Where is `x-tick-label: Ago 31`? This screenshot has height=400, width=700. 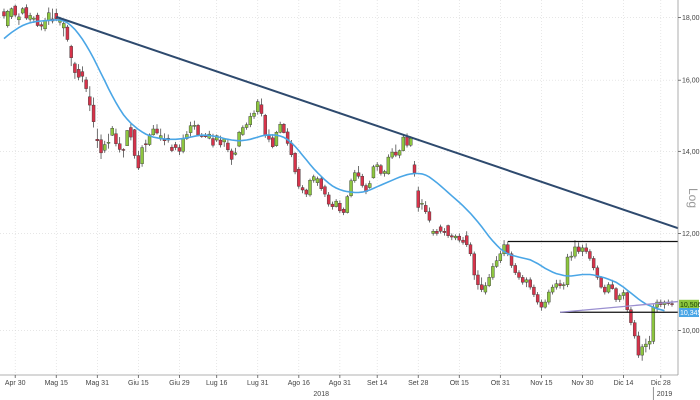
x-tick-label: Ago 31 is located at coordinates (340, 383).